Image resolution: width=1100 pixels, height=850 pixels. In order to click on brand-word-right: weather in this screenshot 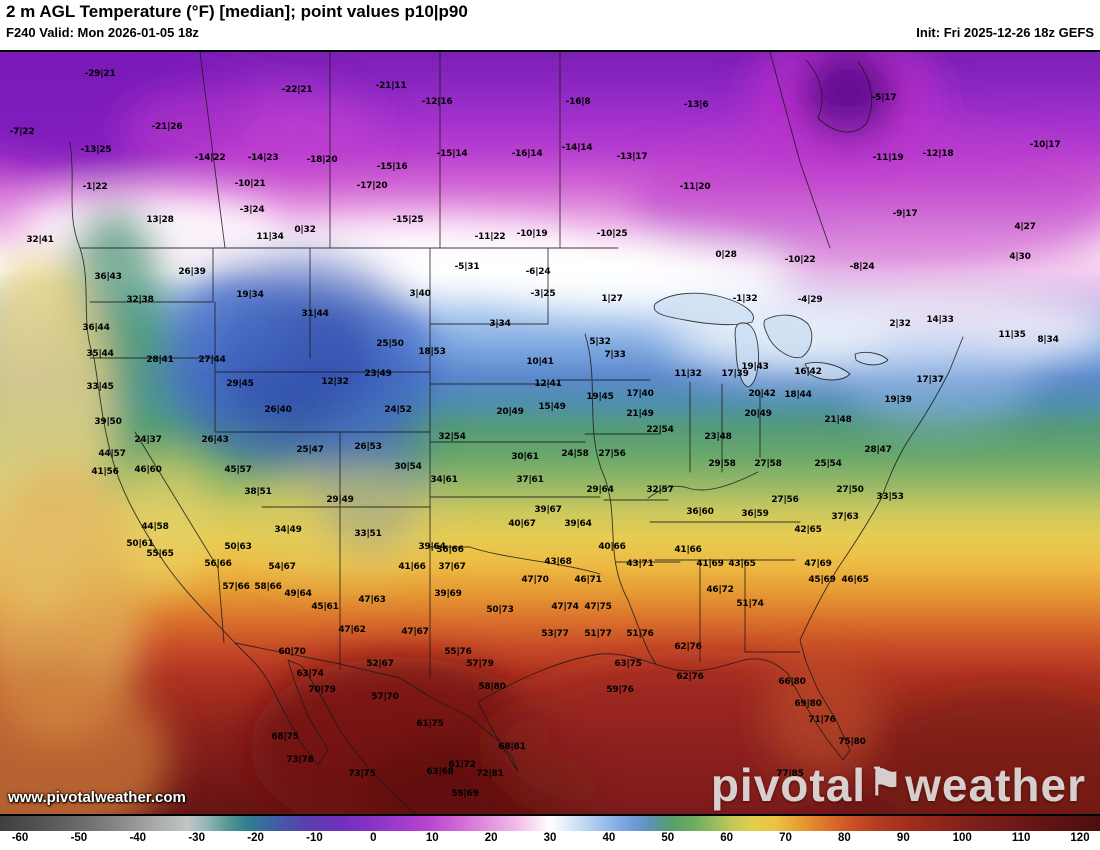, I will do `click(995, 785)`.